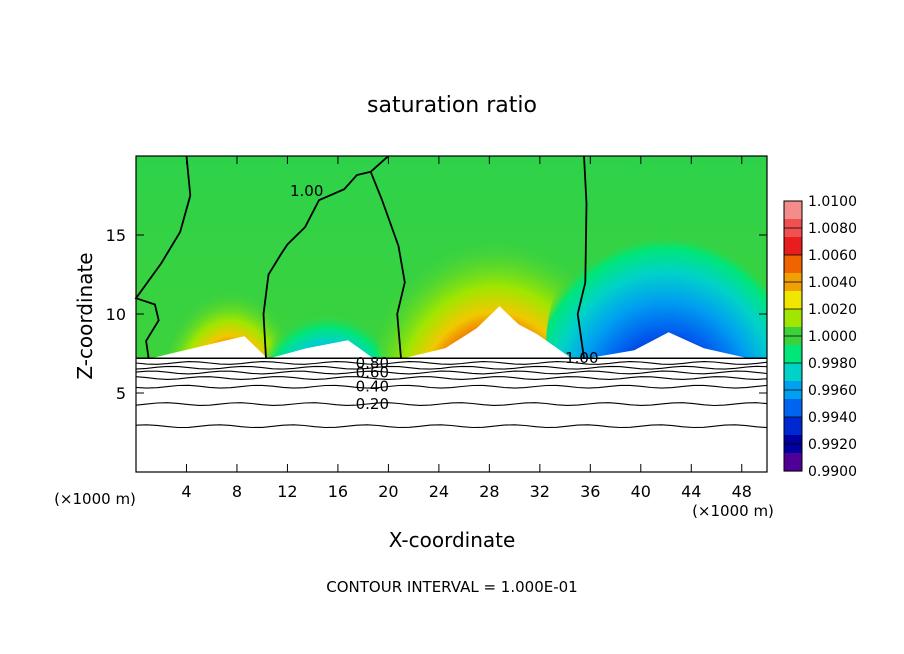 The height and width of the screenshot is (654, 904). Describe the element at coordinates (237, 491) in the screenshot. I see `x-tick-label: 8` at that location.